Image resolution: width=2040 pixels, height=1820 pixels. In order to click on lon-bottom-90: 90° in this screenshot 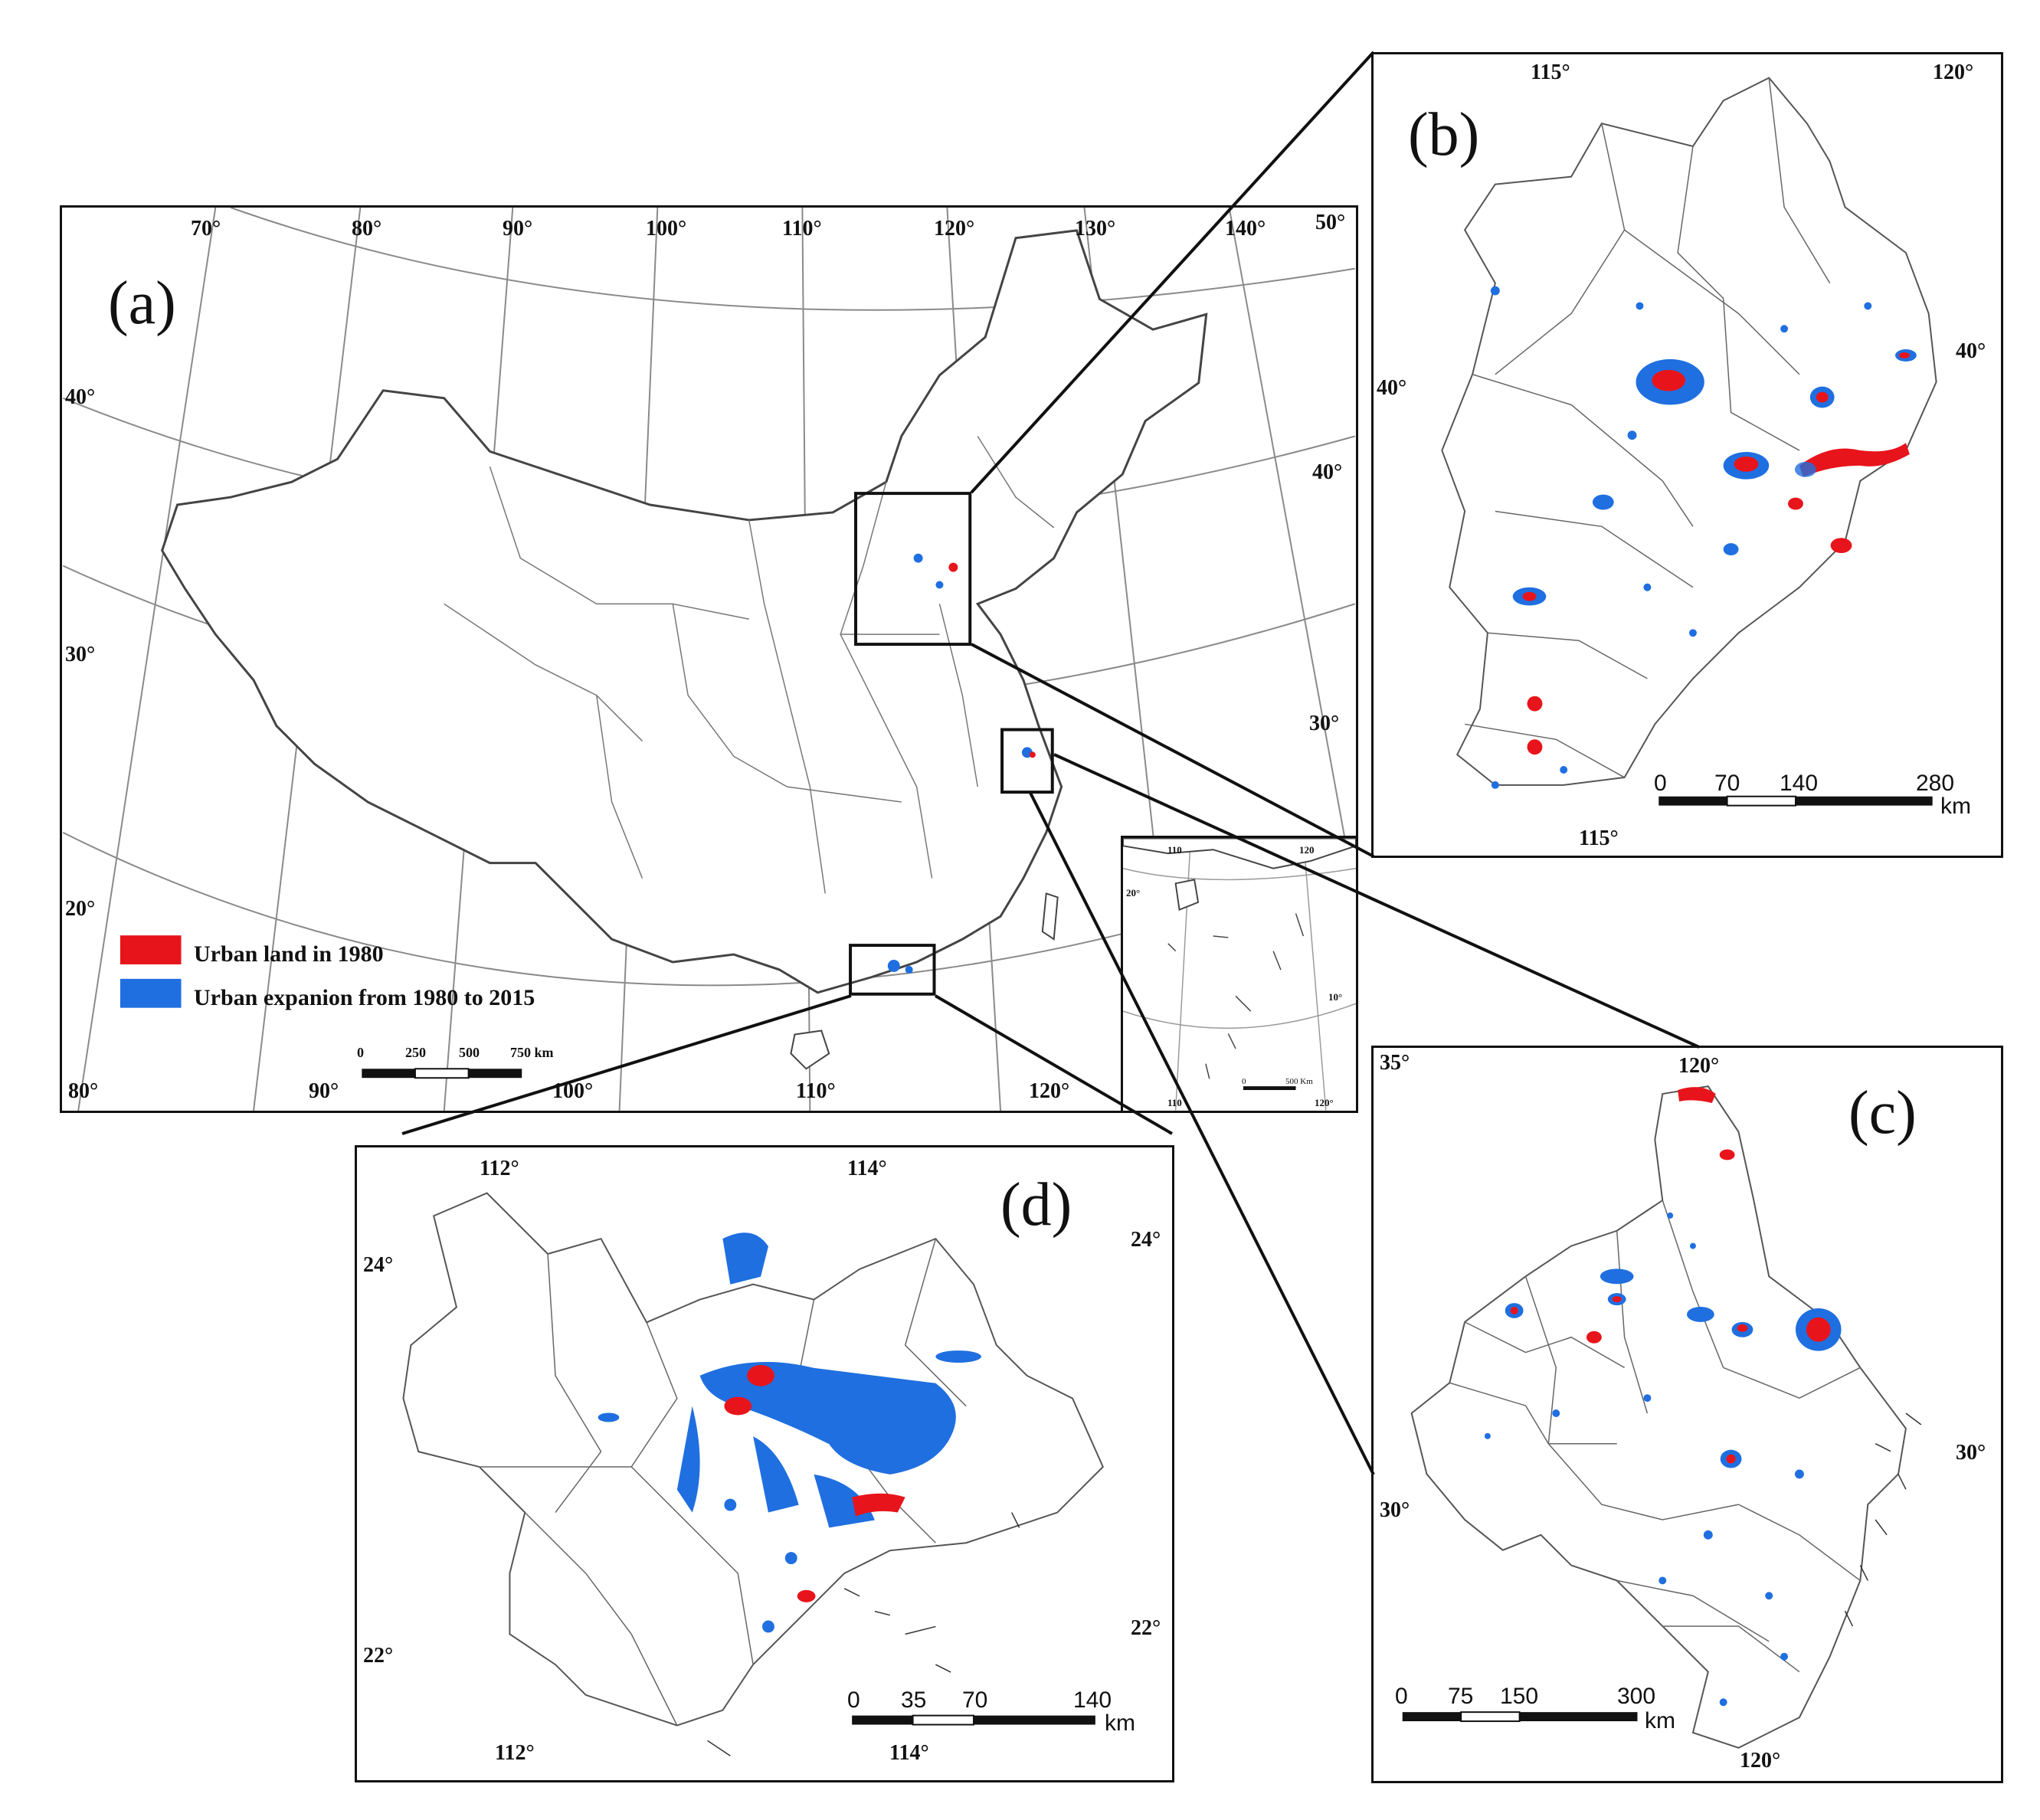, I will do `click(324, 1091)`.